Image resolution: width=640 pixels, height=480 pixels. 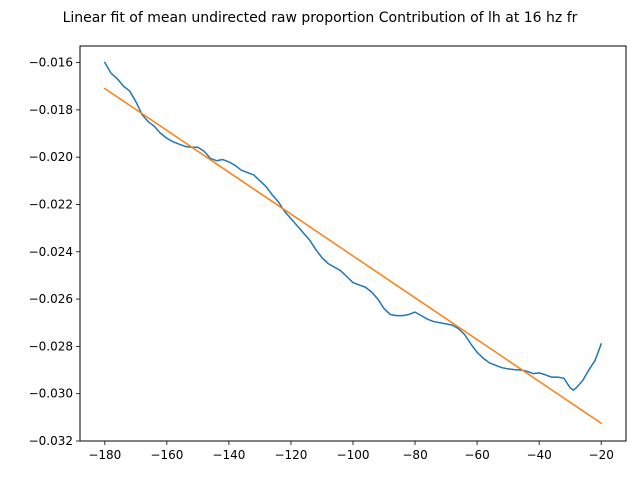 I want to click on x-tick-label: −100, so click(x=353, y=455).